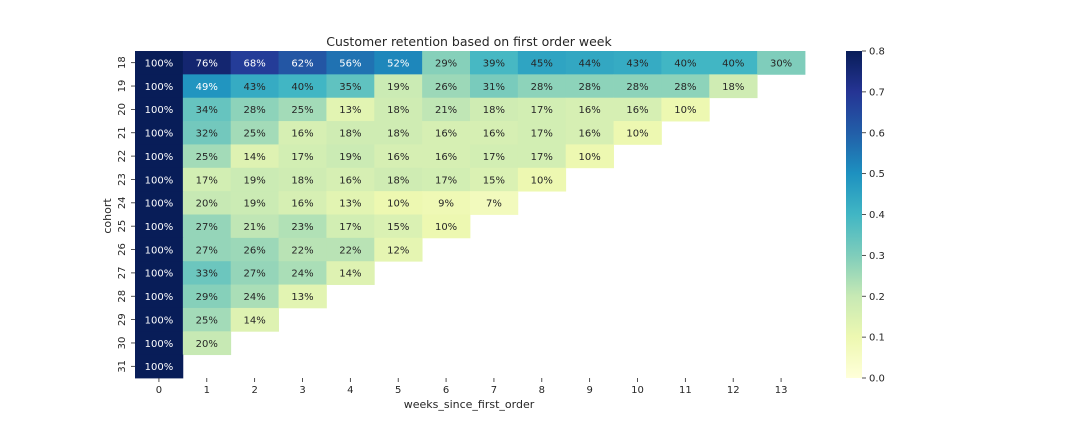 The image size is (1080, 436). I want to click on x-tick-label: 7, so click(494, 390).